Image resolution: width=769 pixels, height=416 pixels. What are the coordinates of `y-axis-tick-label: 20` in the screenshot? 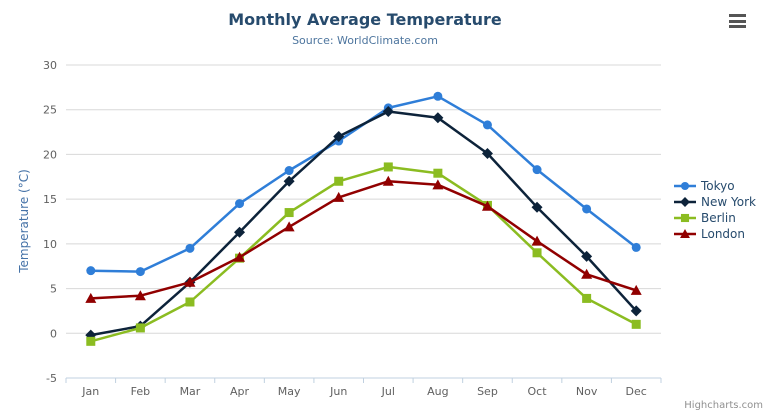 It's located at (50, 154).